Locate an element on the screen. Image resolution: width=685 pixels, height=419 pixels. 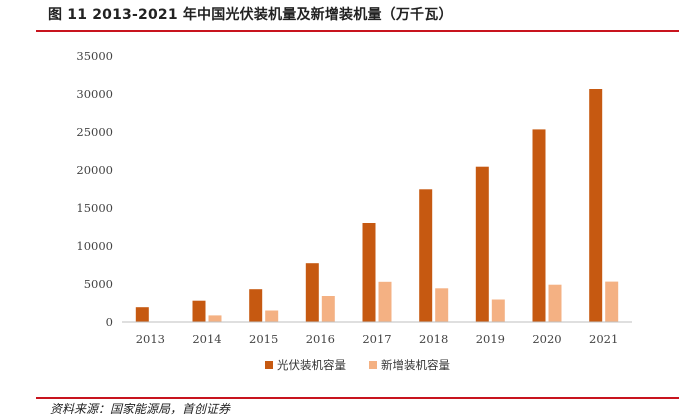
x-tick-label: 2019 is located at coordinates (490, 339).